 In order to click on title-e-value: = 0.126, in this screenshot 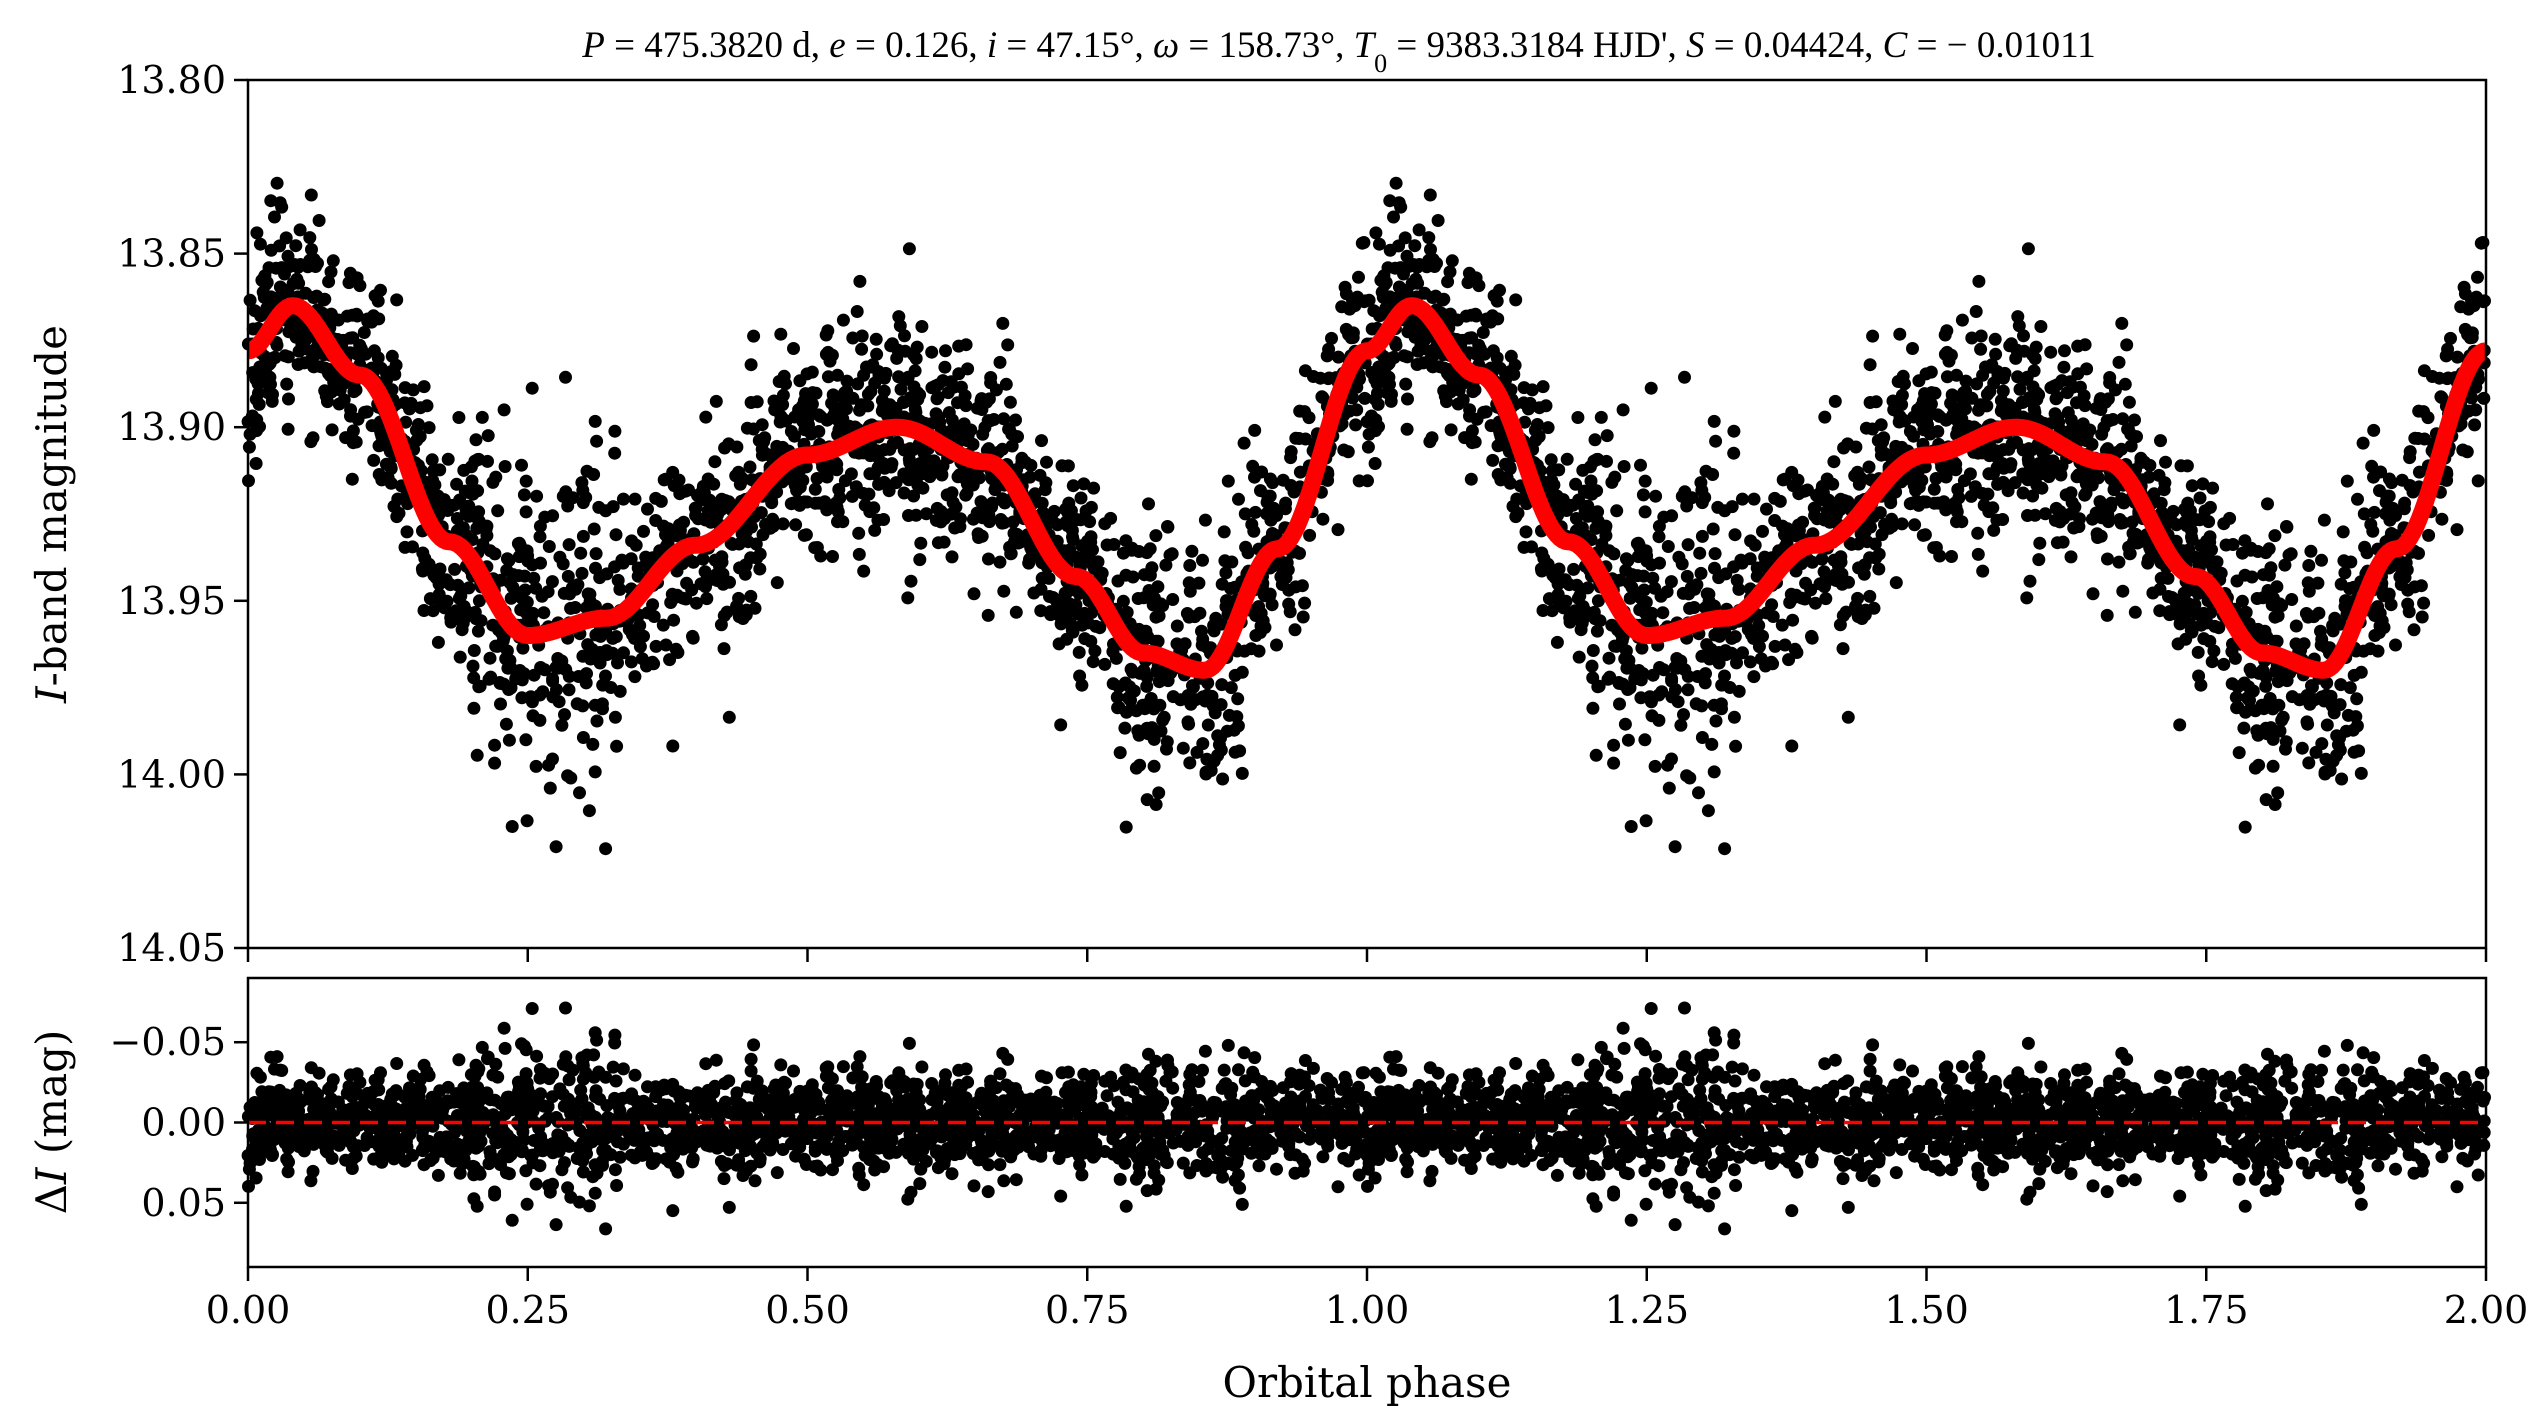, I will do `click(916, 45)`.